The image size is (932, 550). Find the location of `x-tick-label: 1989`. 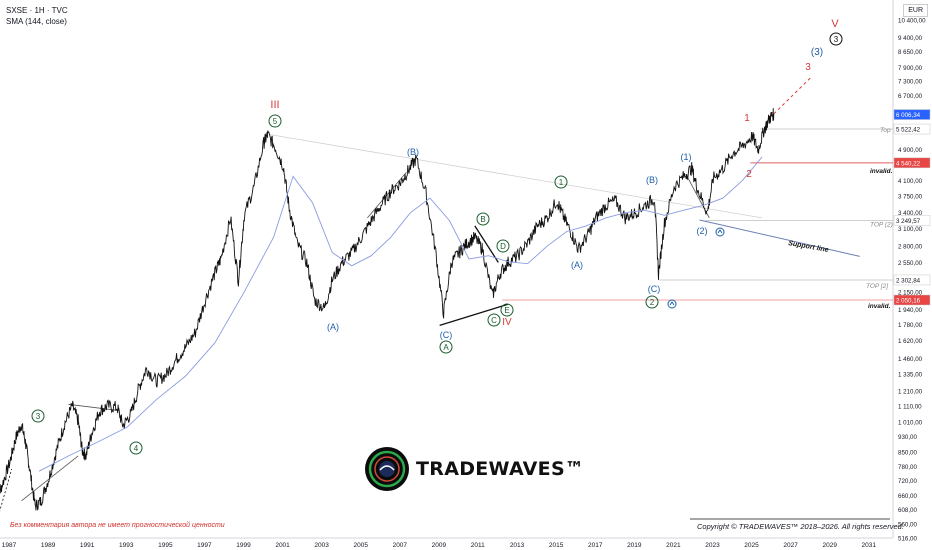

x-tick-label: 1989 is located at coordinates (48, 545).